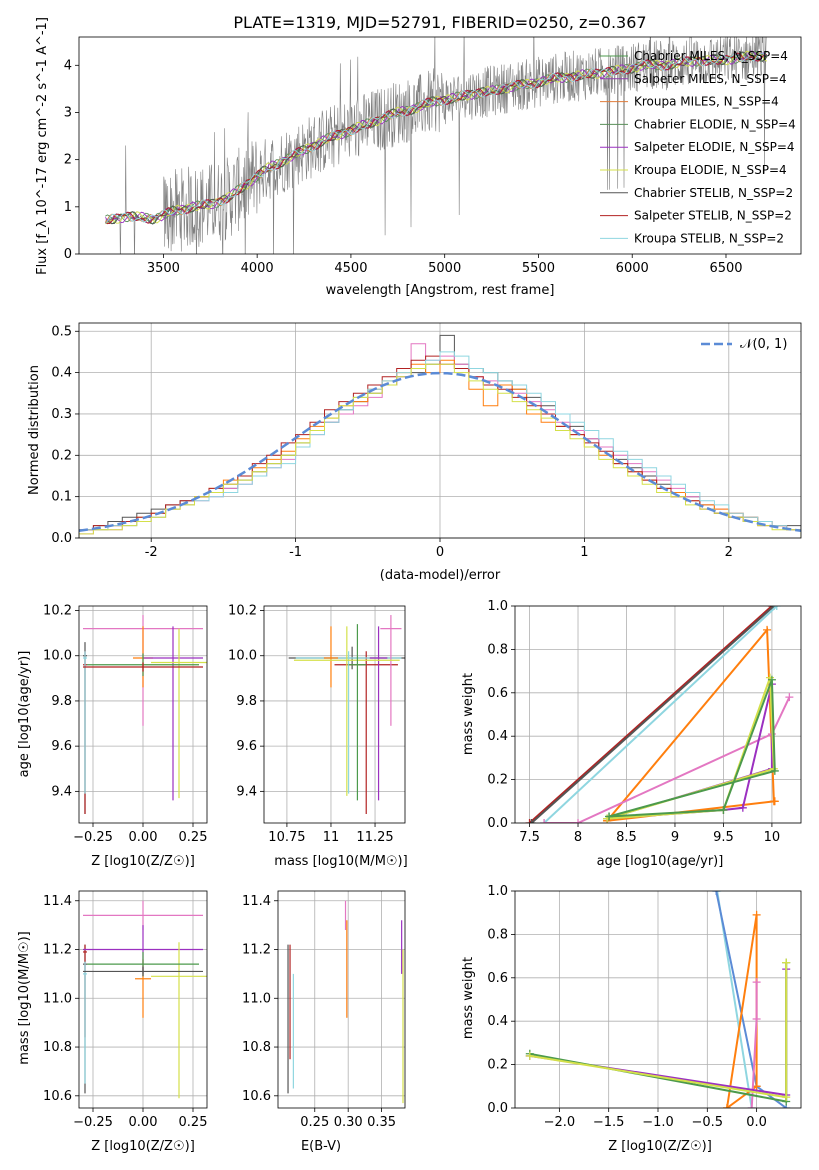 The height and width of the screenshot is (1170, 819). Describe the element at coordinates (708, 1122) in the screenshot. I see `x-tick-label: −0.5` at that location.